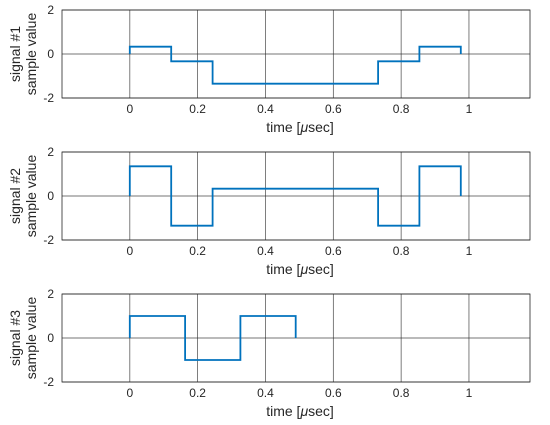 The height and width of the screenshot is (425, 550). I want to click on y-axis-label-line1: signal #3, so click(15, 338).